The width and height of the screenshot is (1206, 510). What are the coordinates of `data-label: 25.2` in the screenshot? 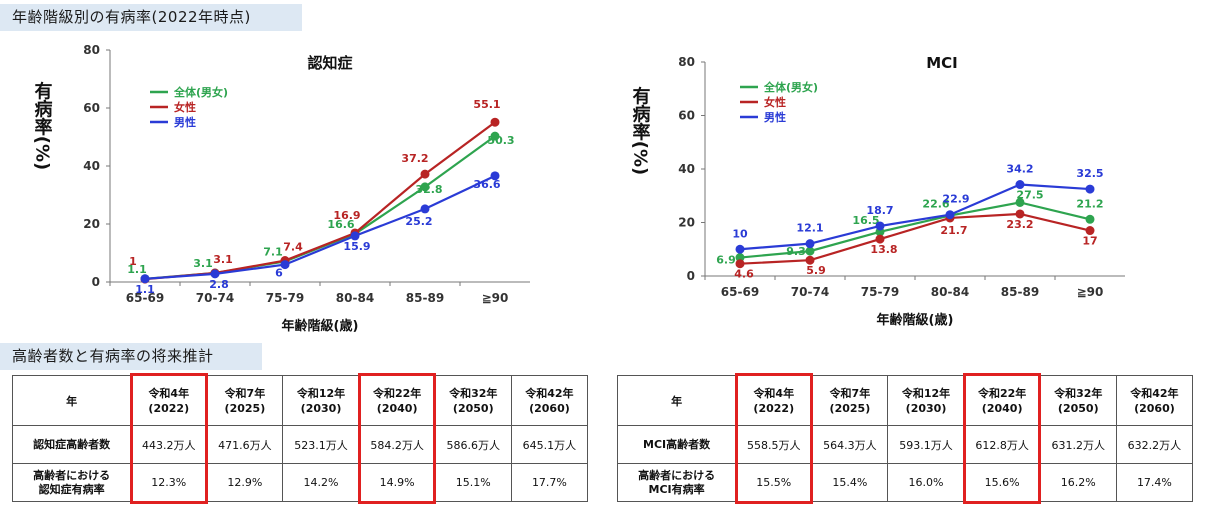 It's located at (418, 221).